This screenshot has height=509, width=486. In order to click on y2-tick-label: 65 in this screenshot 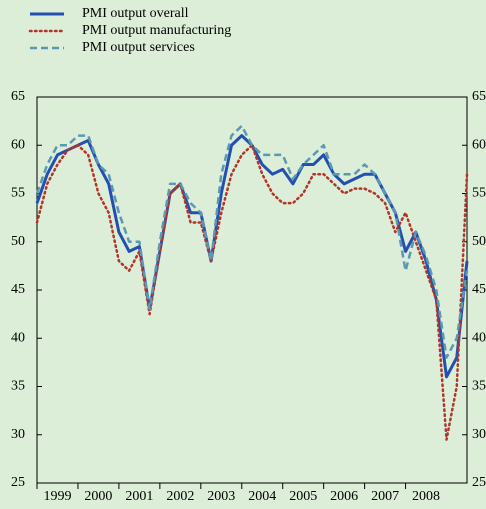, I will do `click(479, 96)`.